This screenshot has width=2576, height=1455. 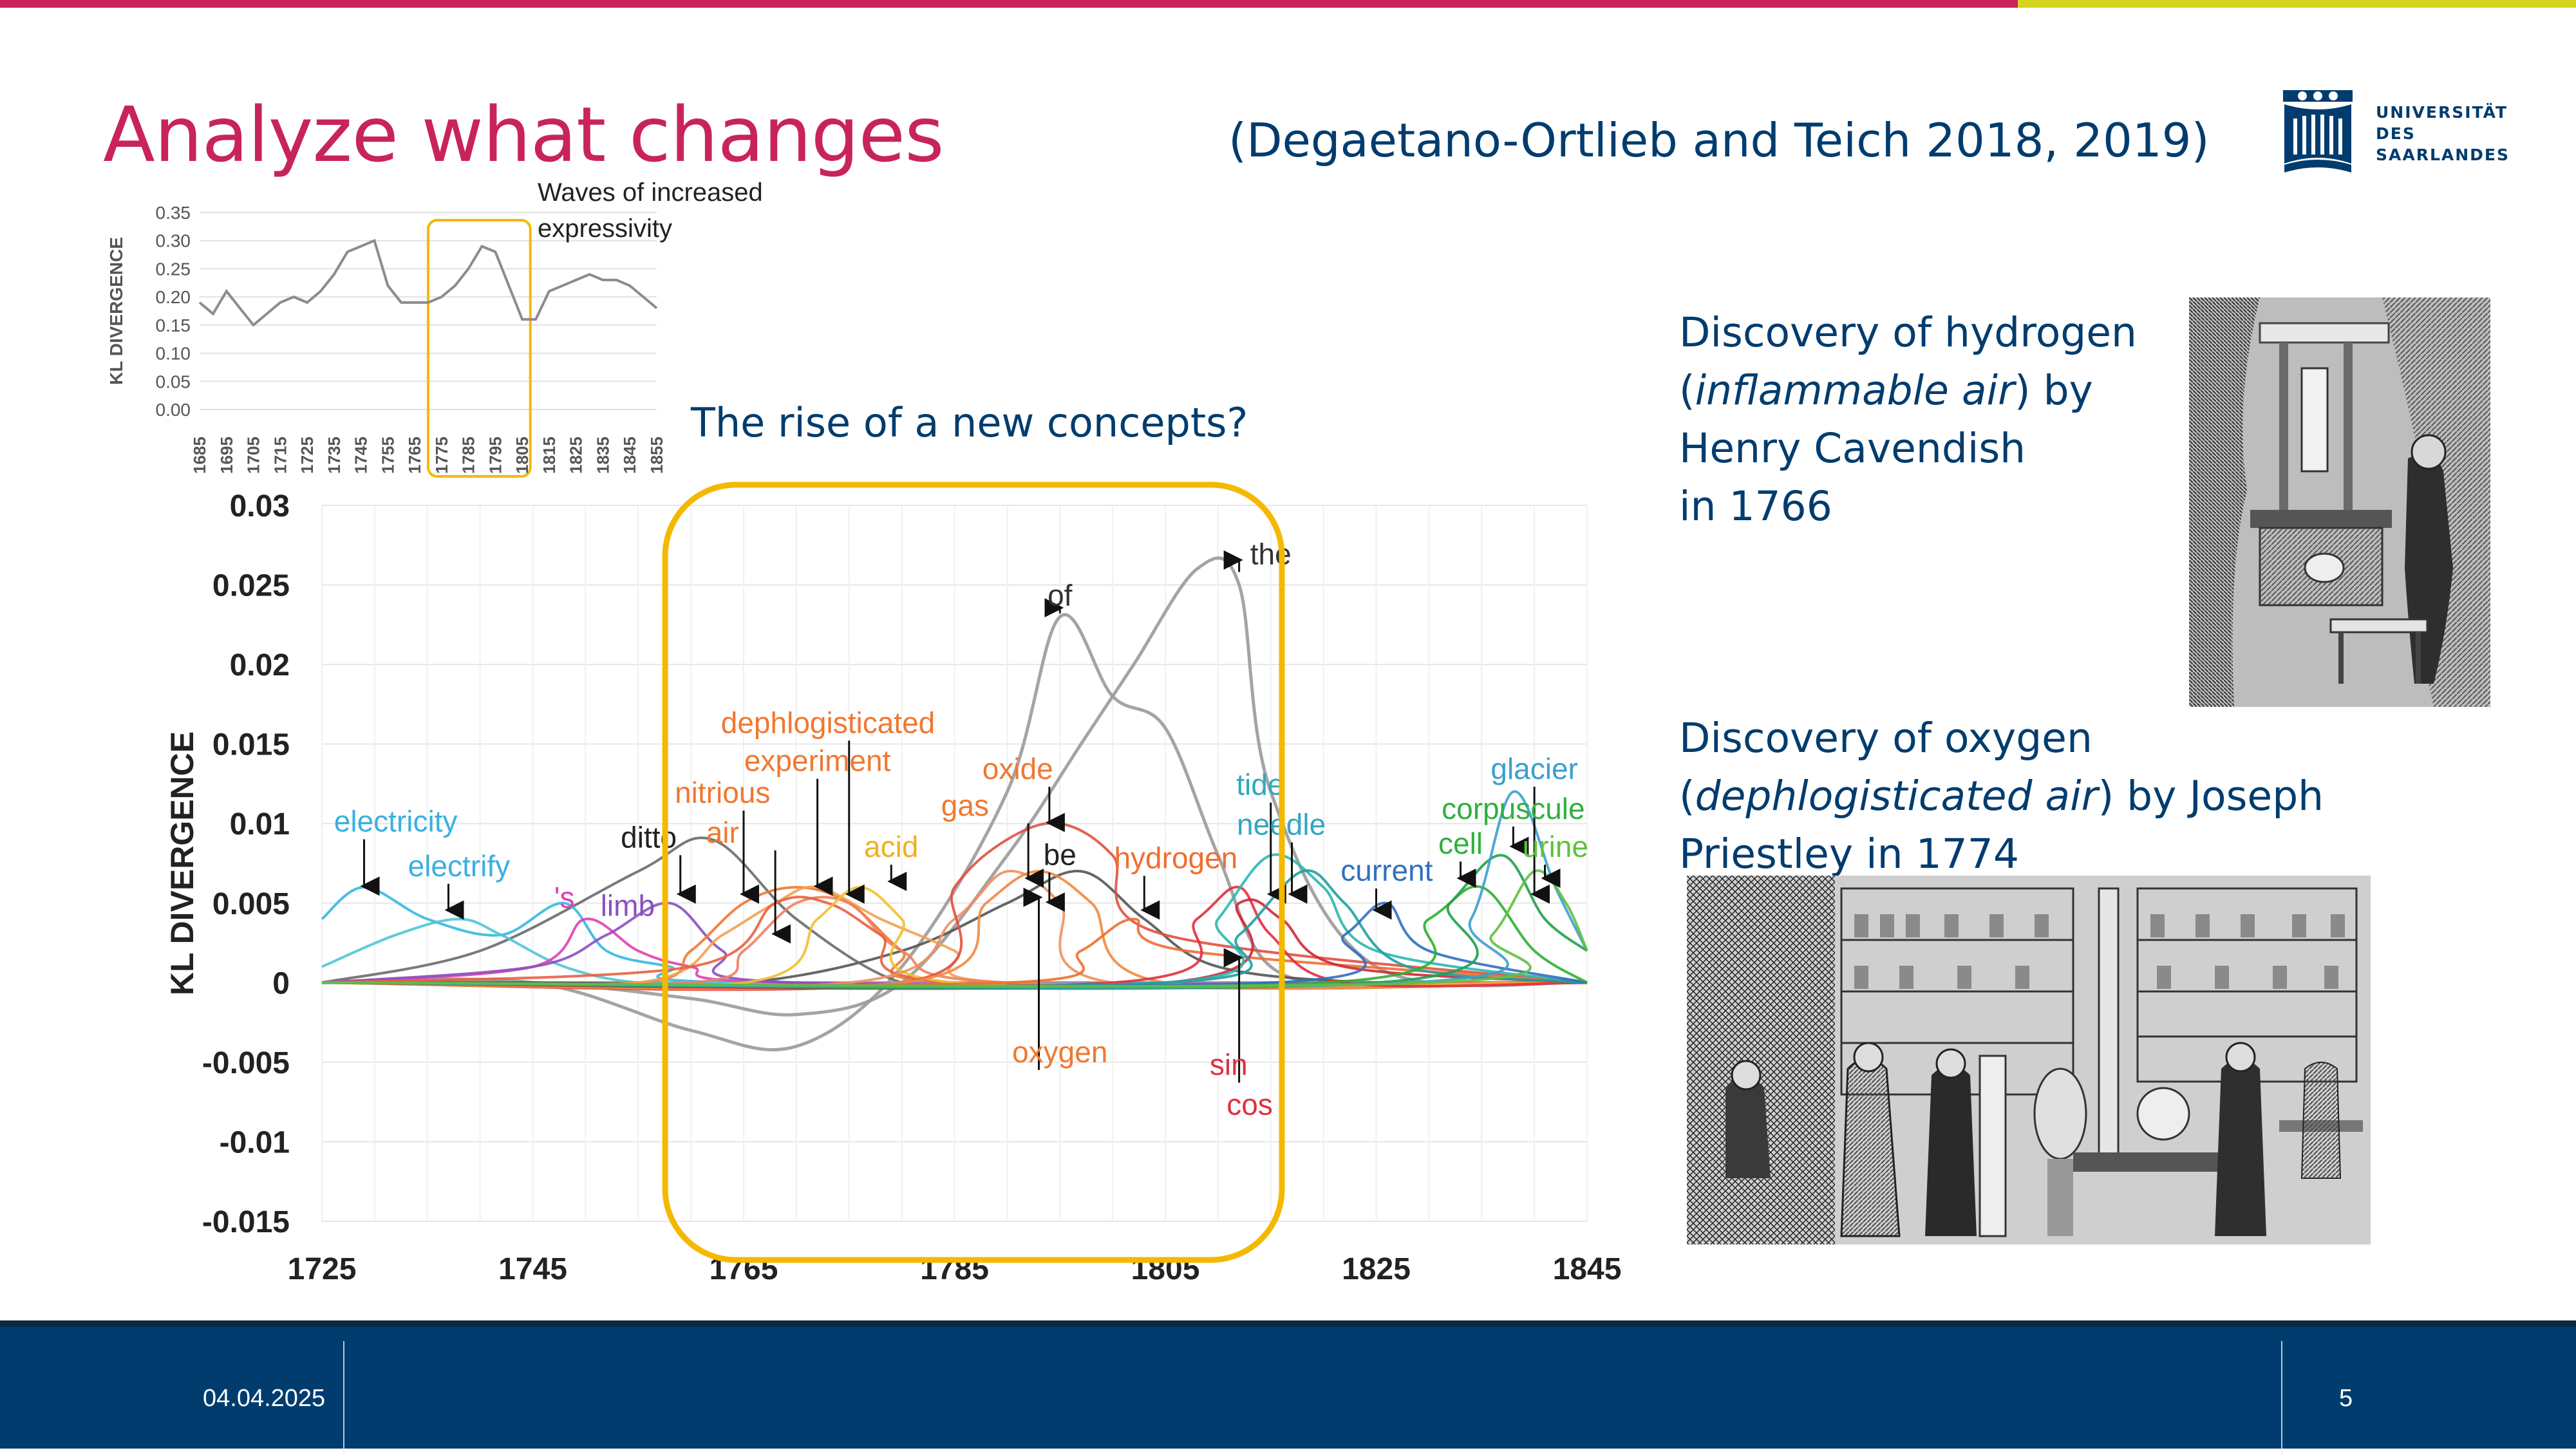 What do you see at coordinates (1513, 808) in the screenshot?
I see `series-label-corpuscule: corpuscule` at bounding box center [1513, 808].